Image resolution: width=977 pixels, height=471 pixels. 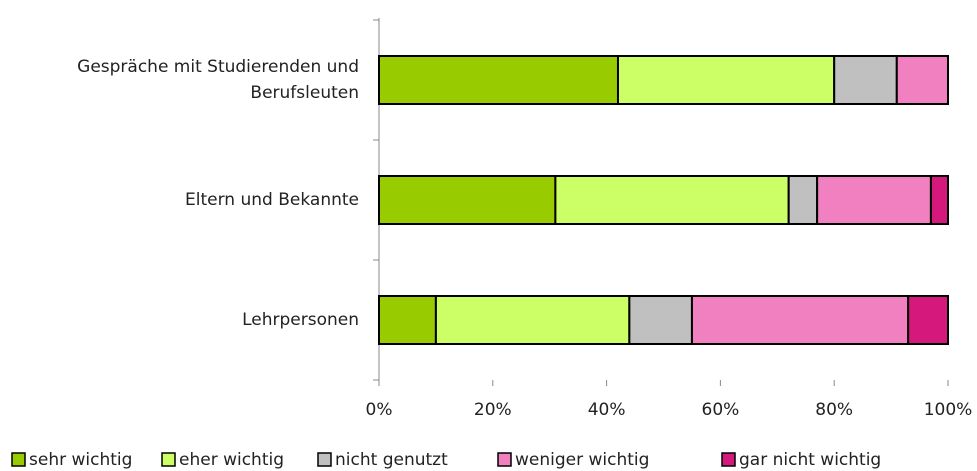 What do you see at coordinates (607, 410) in the screenshot?
I see `x-tick-label: 40%` at bounding box center [607, 410].